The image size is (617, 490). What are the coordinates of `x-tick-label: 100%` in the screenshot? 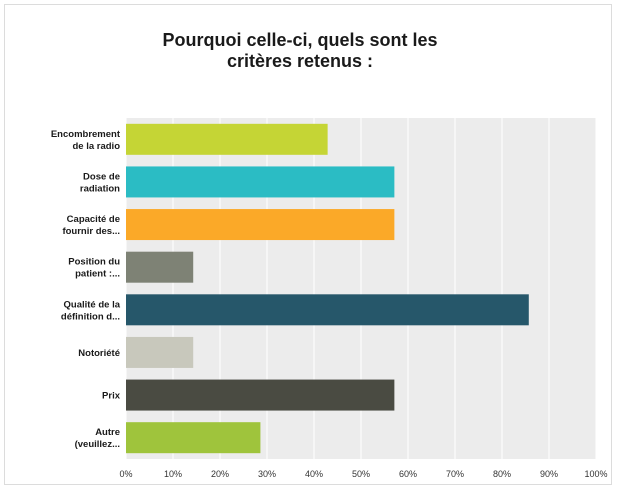 It's located at (595, 474).